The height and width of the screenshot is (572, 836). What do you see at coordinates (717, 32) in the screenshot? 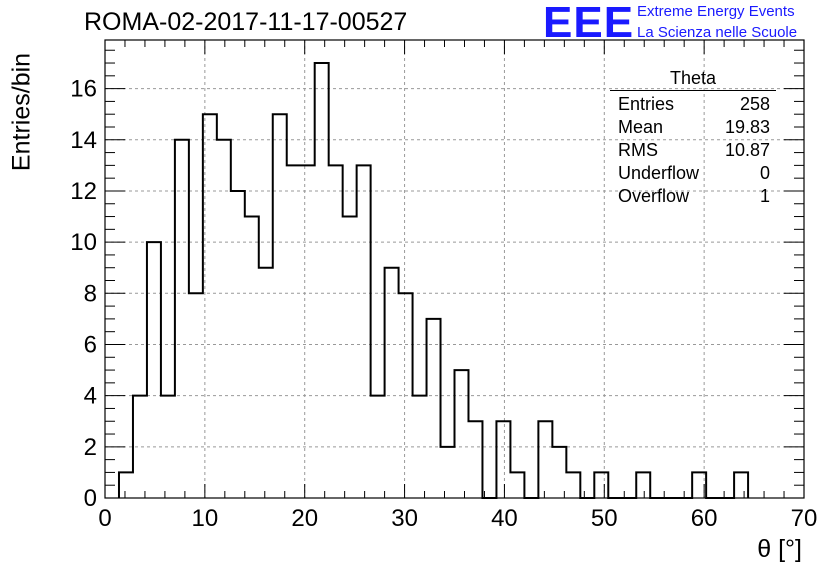
I see `logo-line-2: La Scienza nelle Scuole` at bounding box center [717, 32].